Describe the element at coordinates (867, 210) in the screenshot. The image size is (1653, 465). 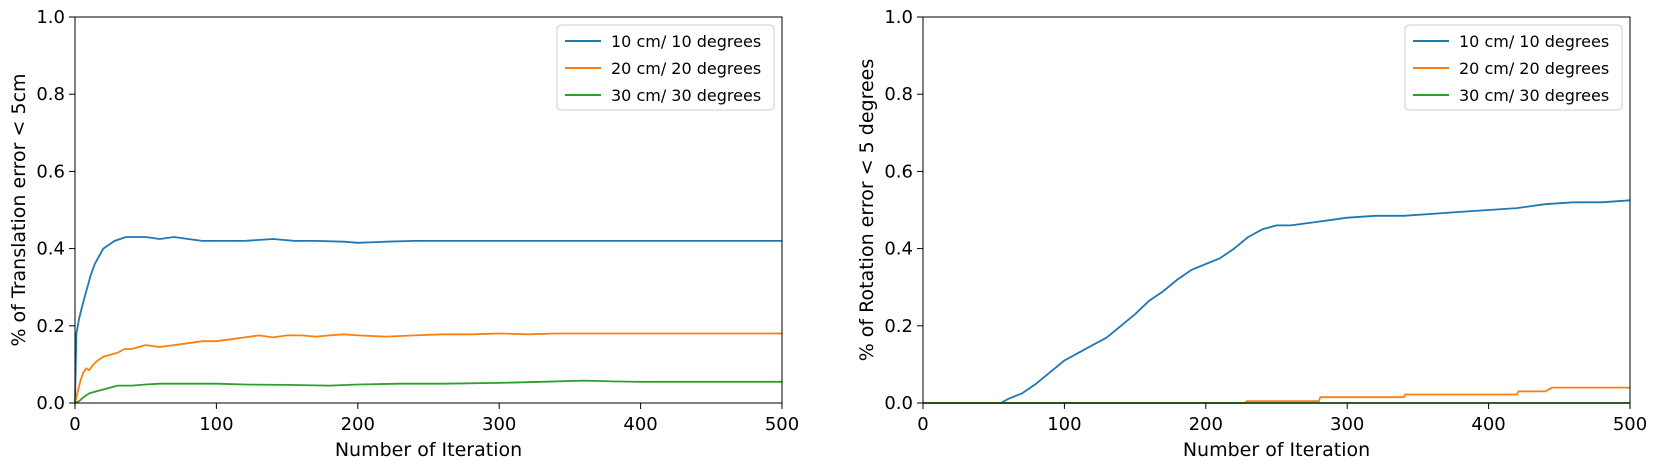
I see `y-axis-label: % of Rotation error < 5 degrees` at that location.